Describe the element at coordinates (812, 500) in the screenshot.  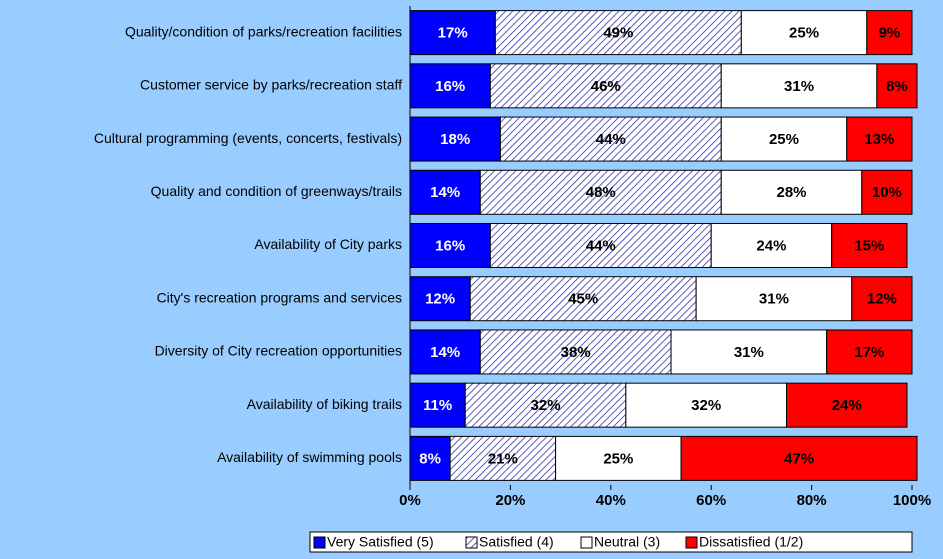
I see `x-tick-label: 80%` at that location.